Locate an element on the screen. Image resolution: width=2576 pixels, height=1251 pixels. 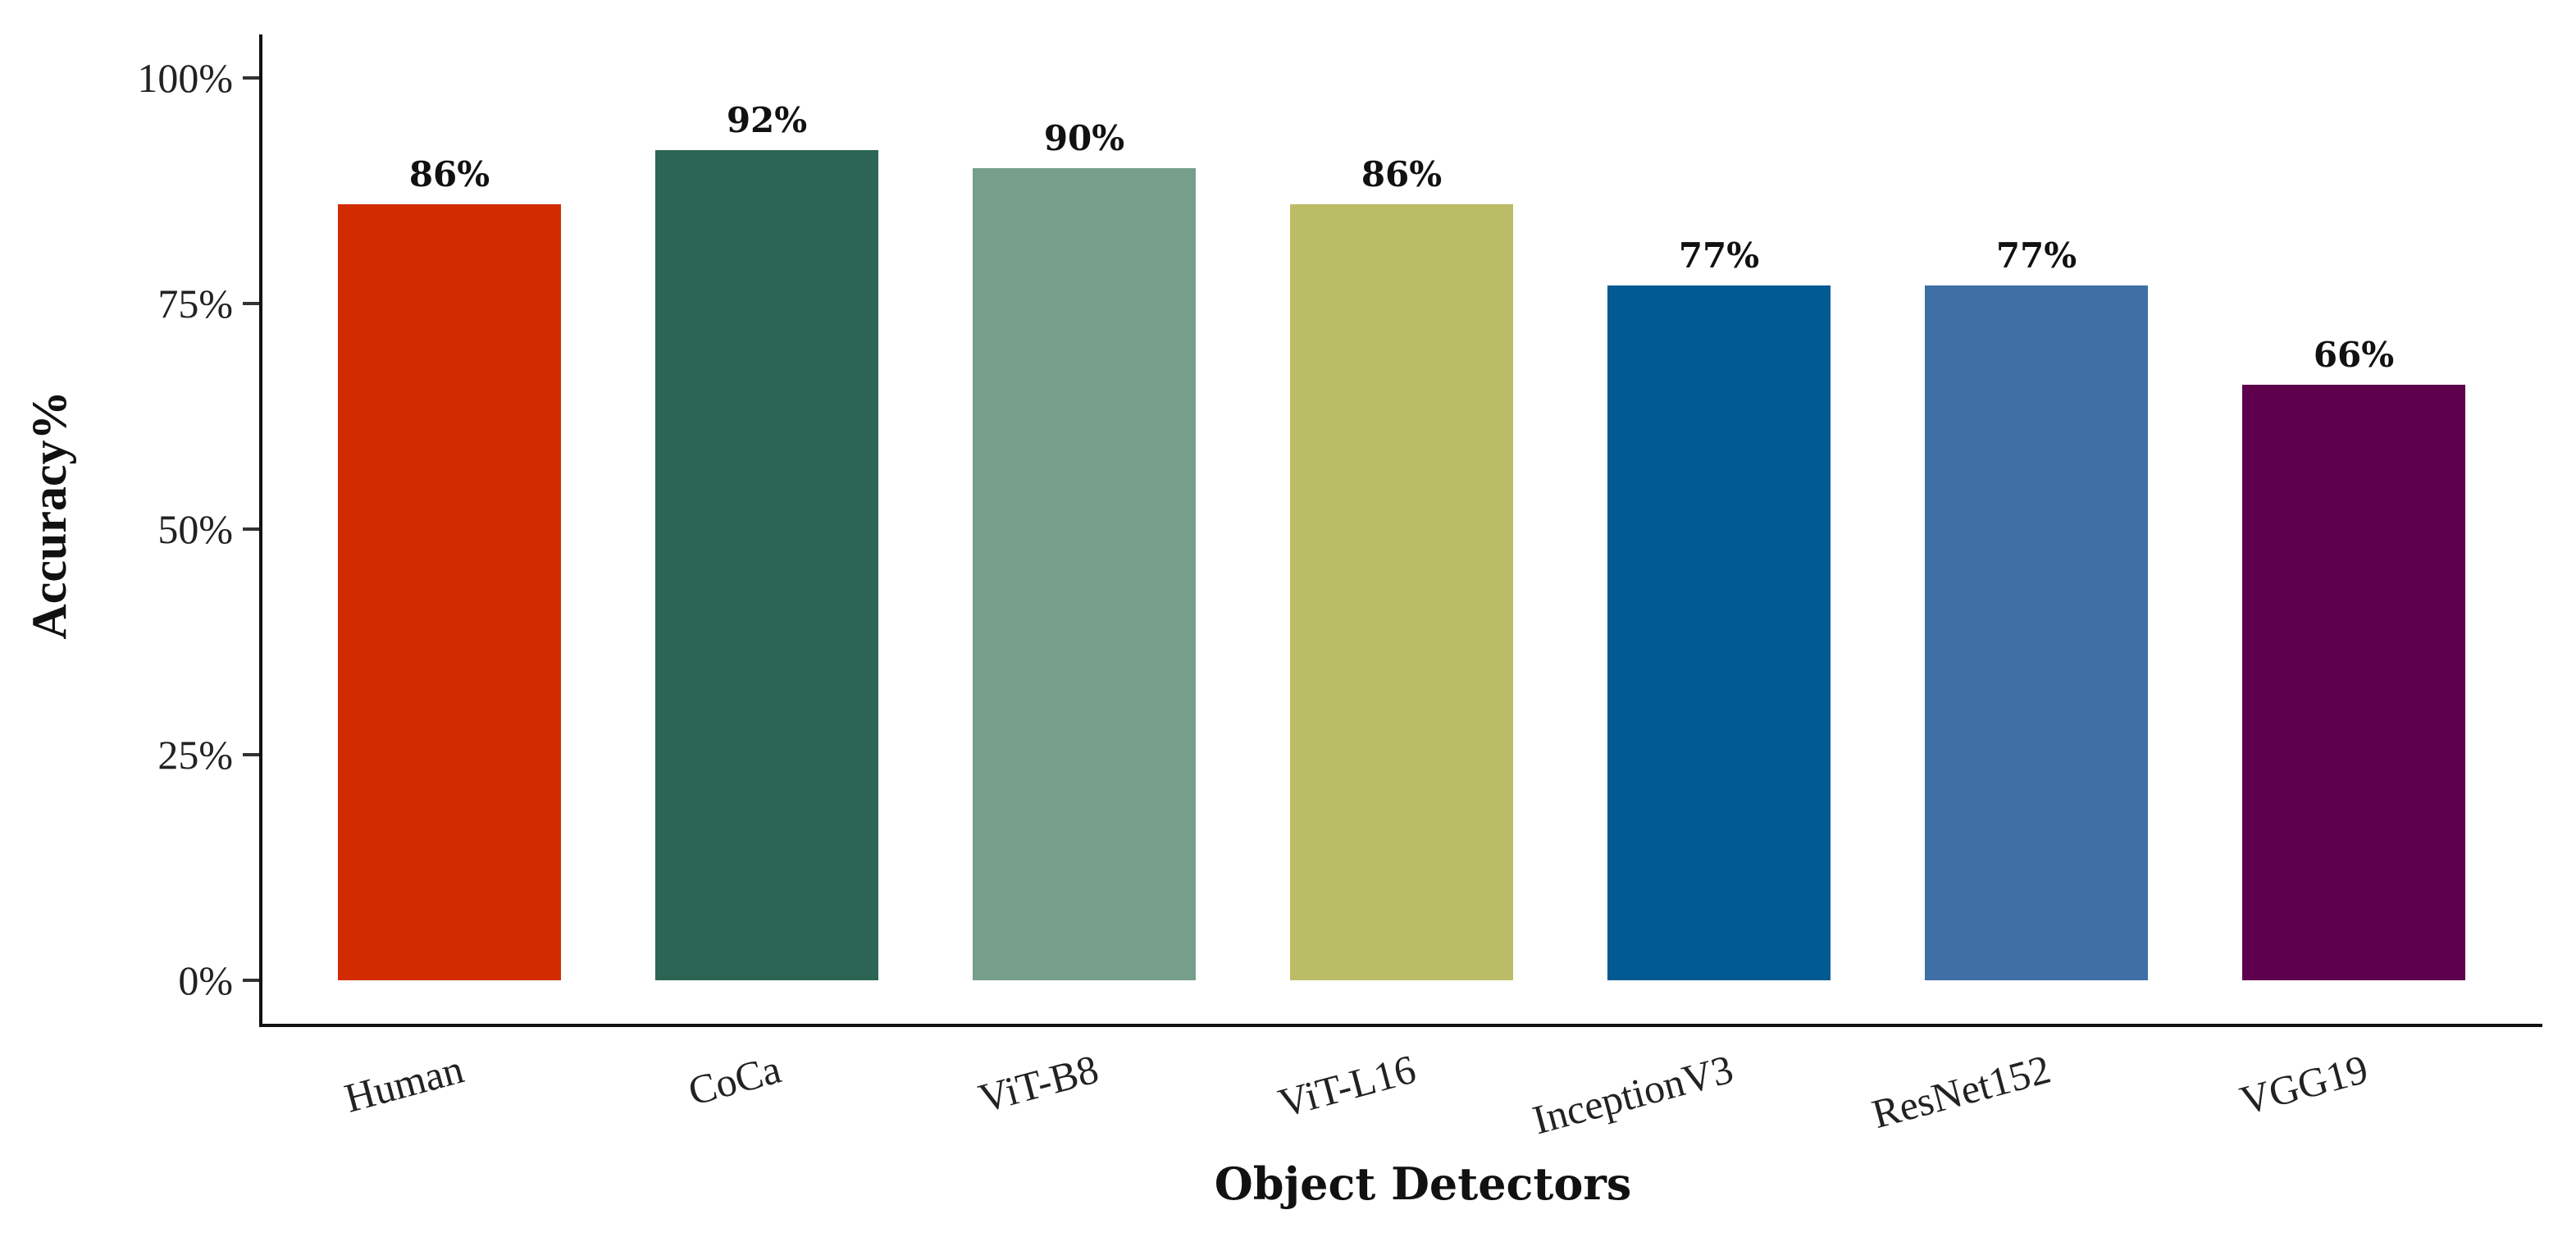
bar-coca is located at coordinates (766, 565).